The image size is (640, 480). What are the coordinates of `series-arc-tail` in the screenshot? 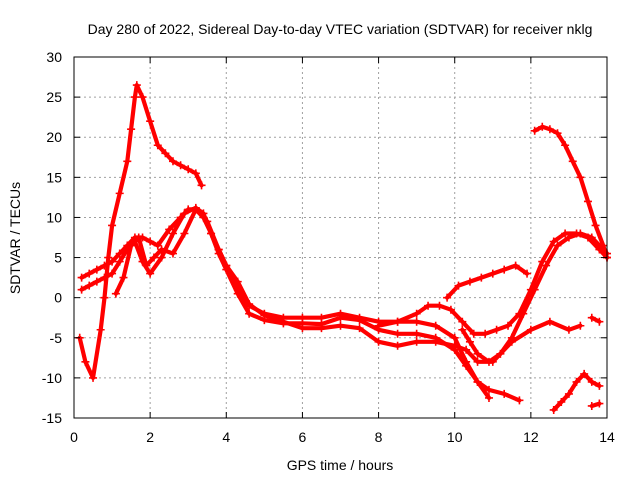 It's located at (576, 391).